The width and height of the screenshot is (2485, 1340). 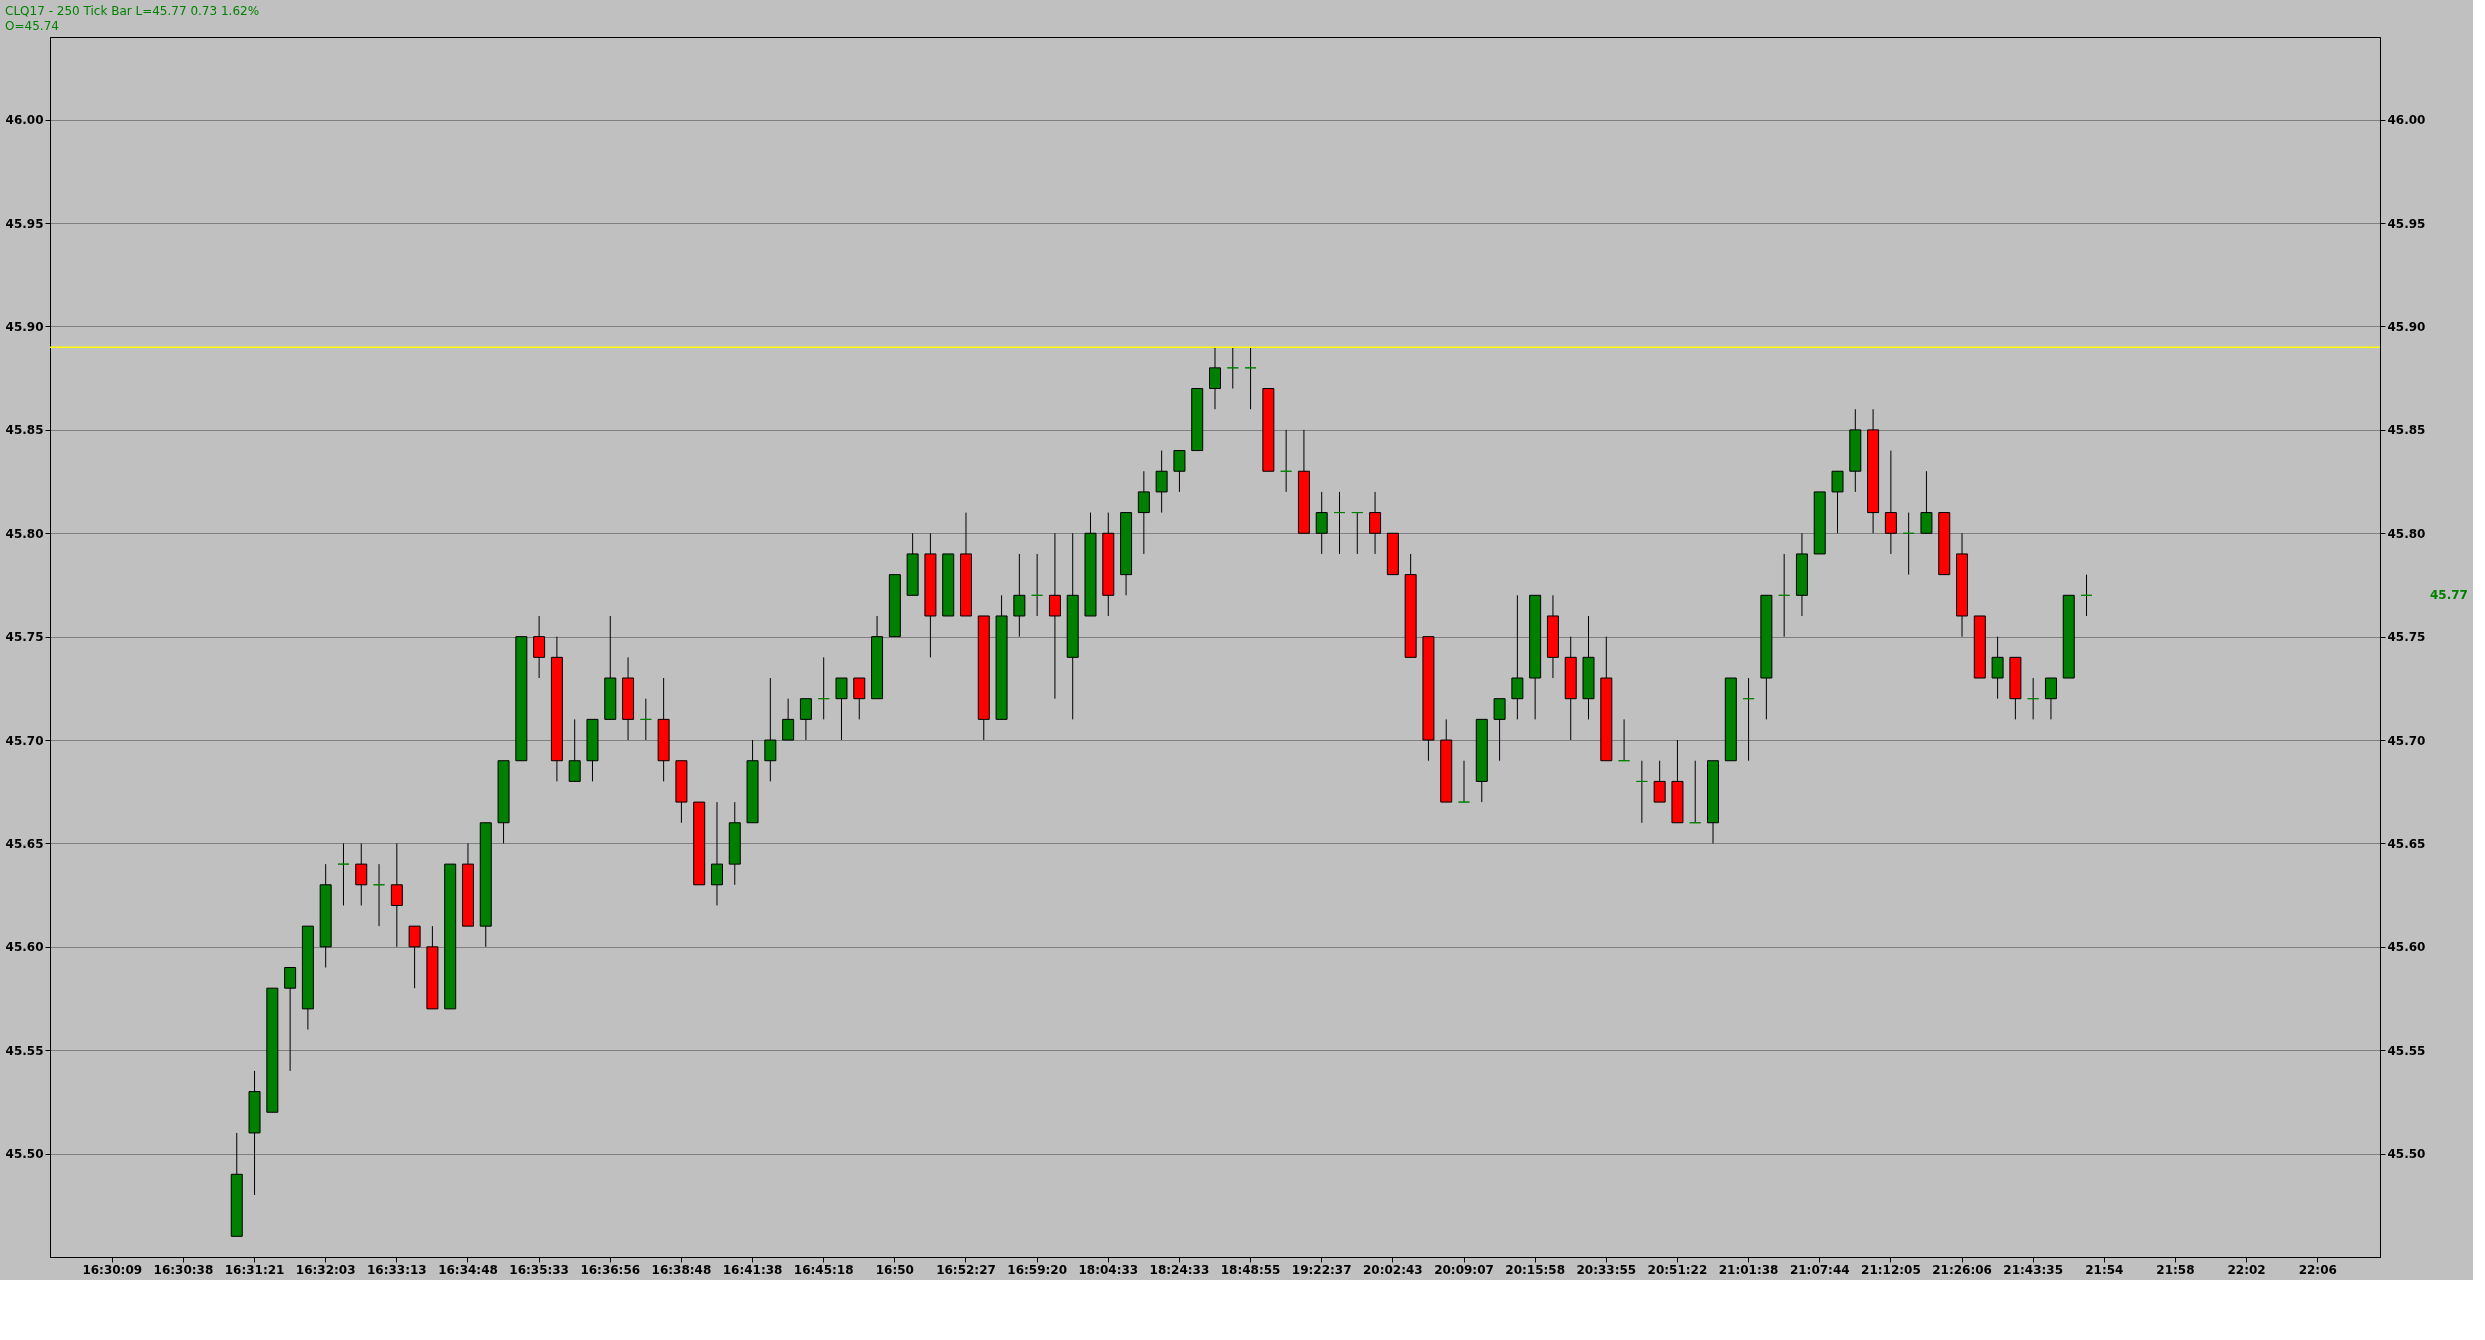 What do you see at coordinates (396, 1269) in the screenshot?
I see `x-tick-label: 16:33:13` at bounding box center [396, 1269].